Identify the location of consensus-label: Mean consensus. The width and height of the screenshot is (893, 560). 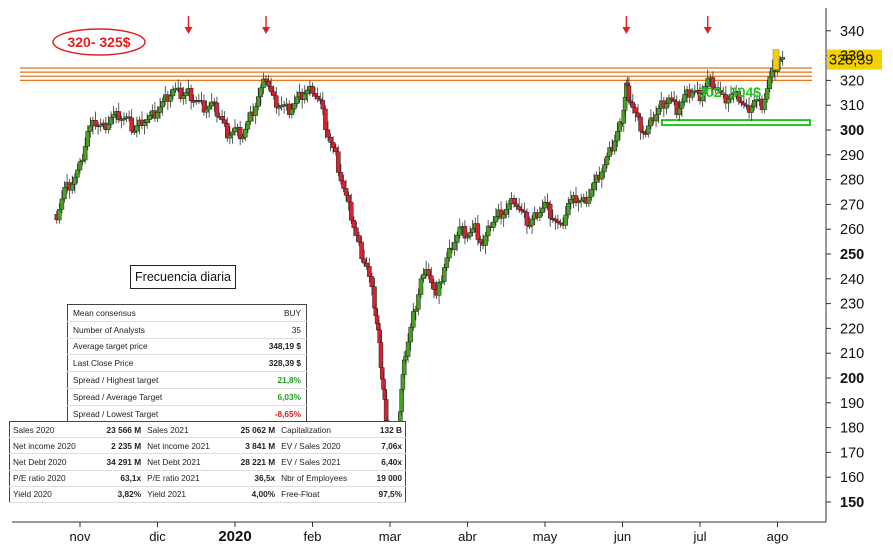
(151, 313).